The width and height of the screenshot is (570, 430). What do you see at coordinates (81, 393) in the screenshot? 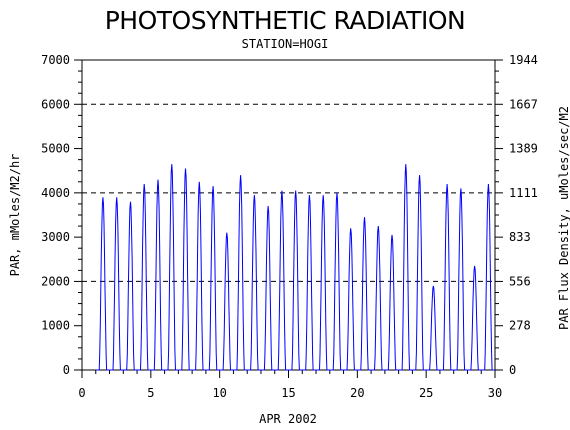
I see `x-tick-label: 0` at bounding box center [81, 393].